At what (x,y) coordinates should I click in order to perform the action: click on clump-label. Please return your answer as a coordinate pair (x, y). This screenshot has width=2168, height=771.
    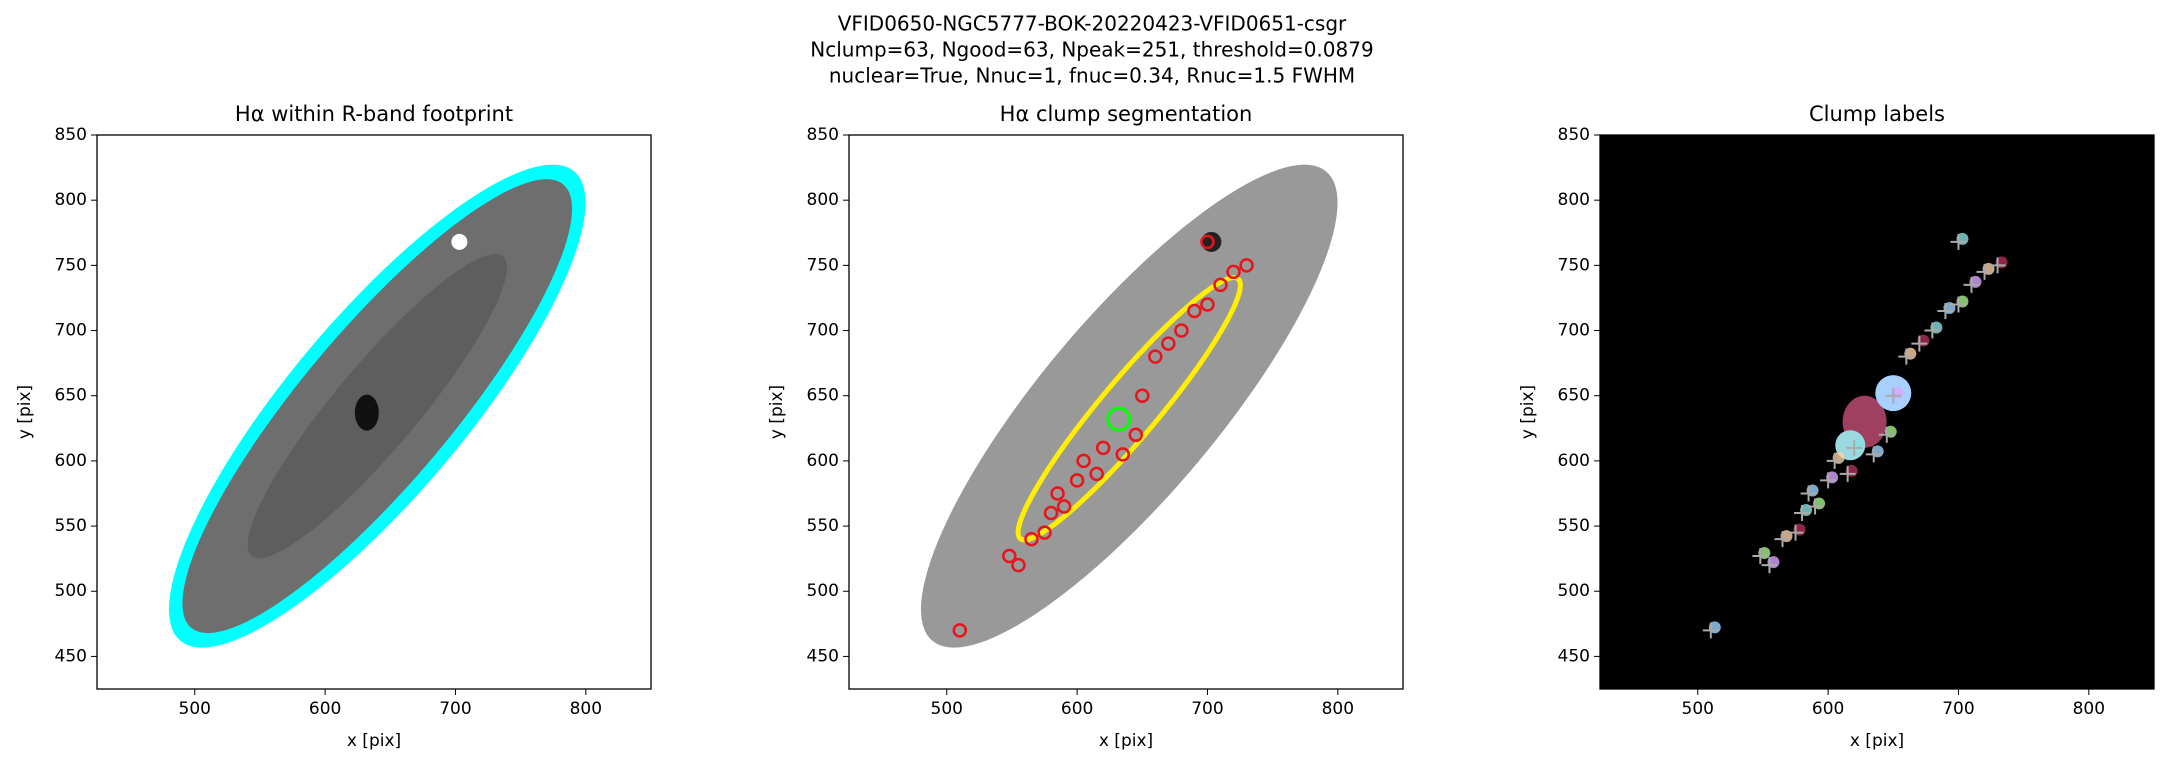
    Looking at the image, I should click on (1850, 445).